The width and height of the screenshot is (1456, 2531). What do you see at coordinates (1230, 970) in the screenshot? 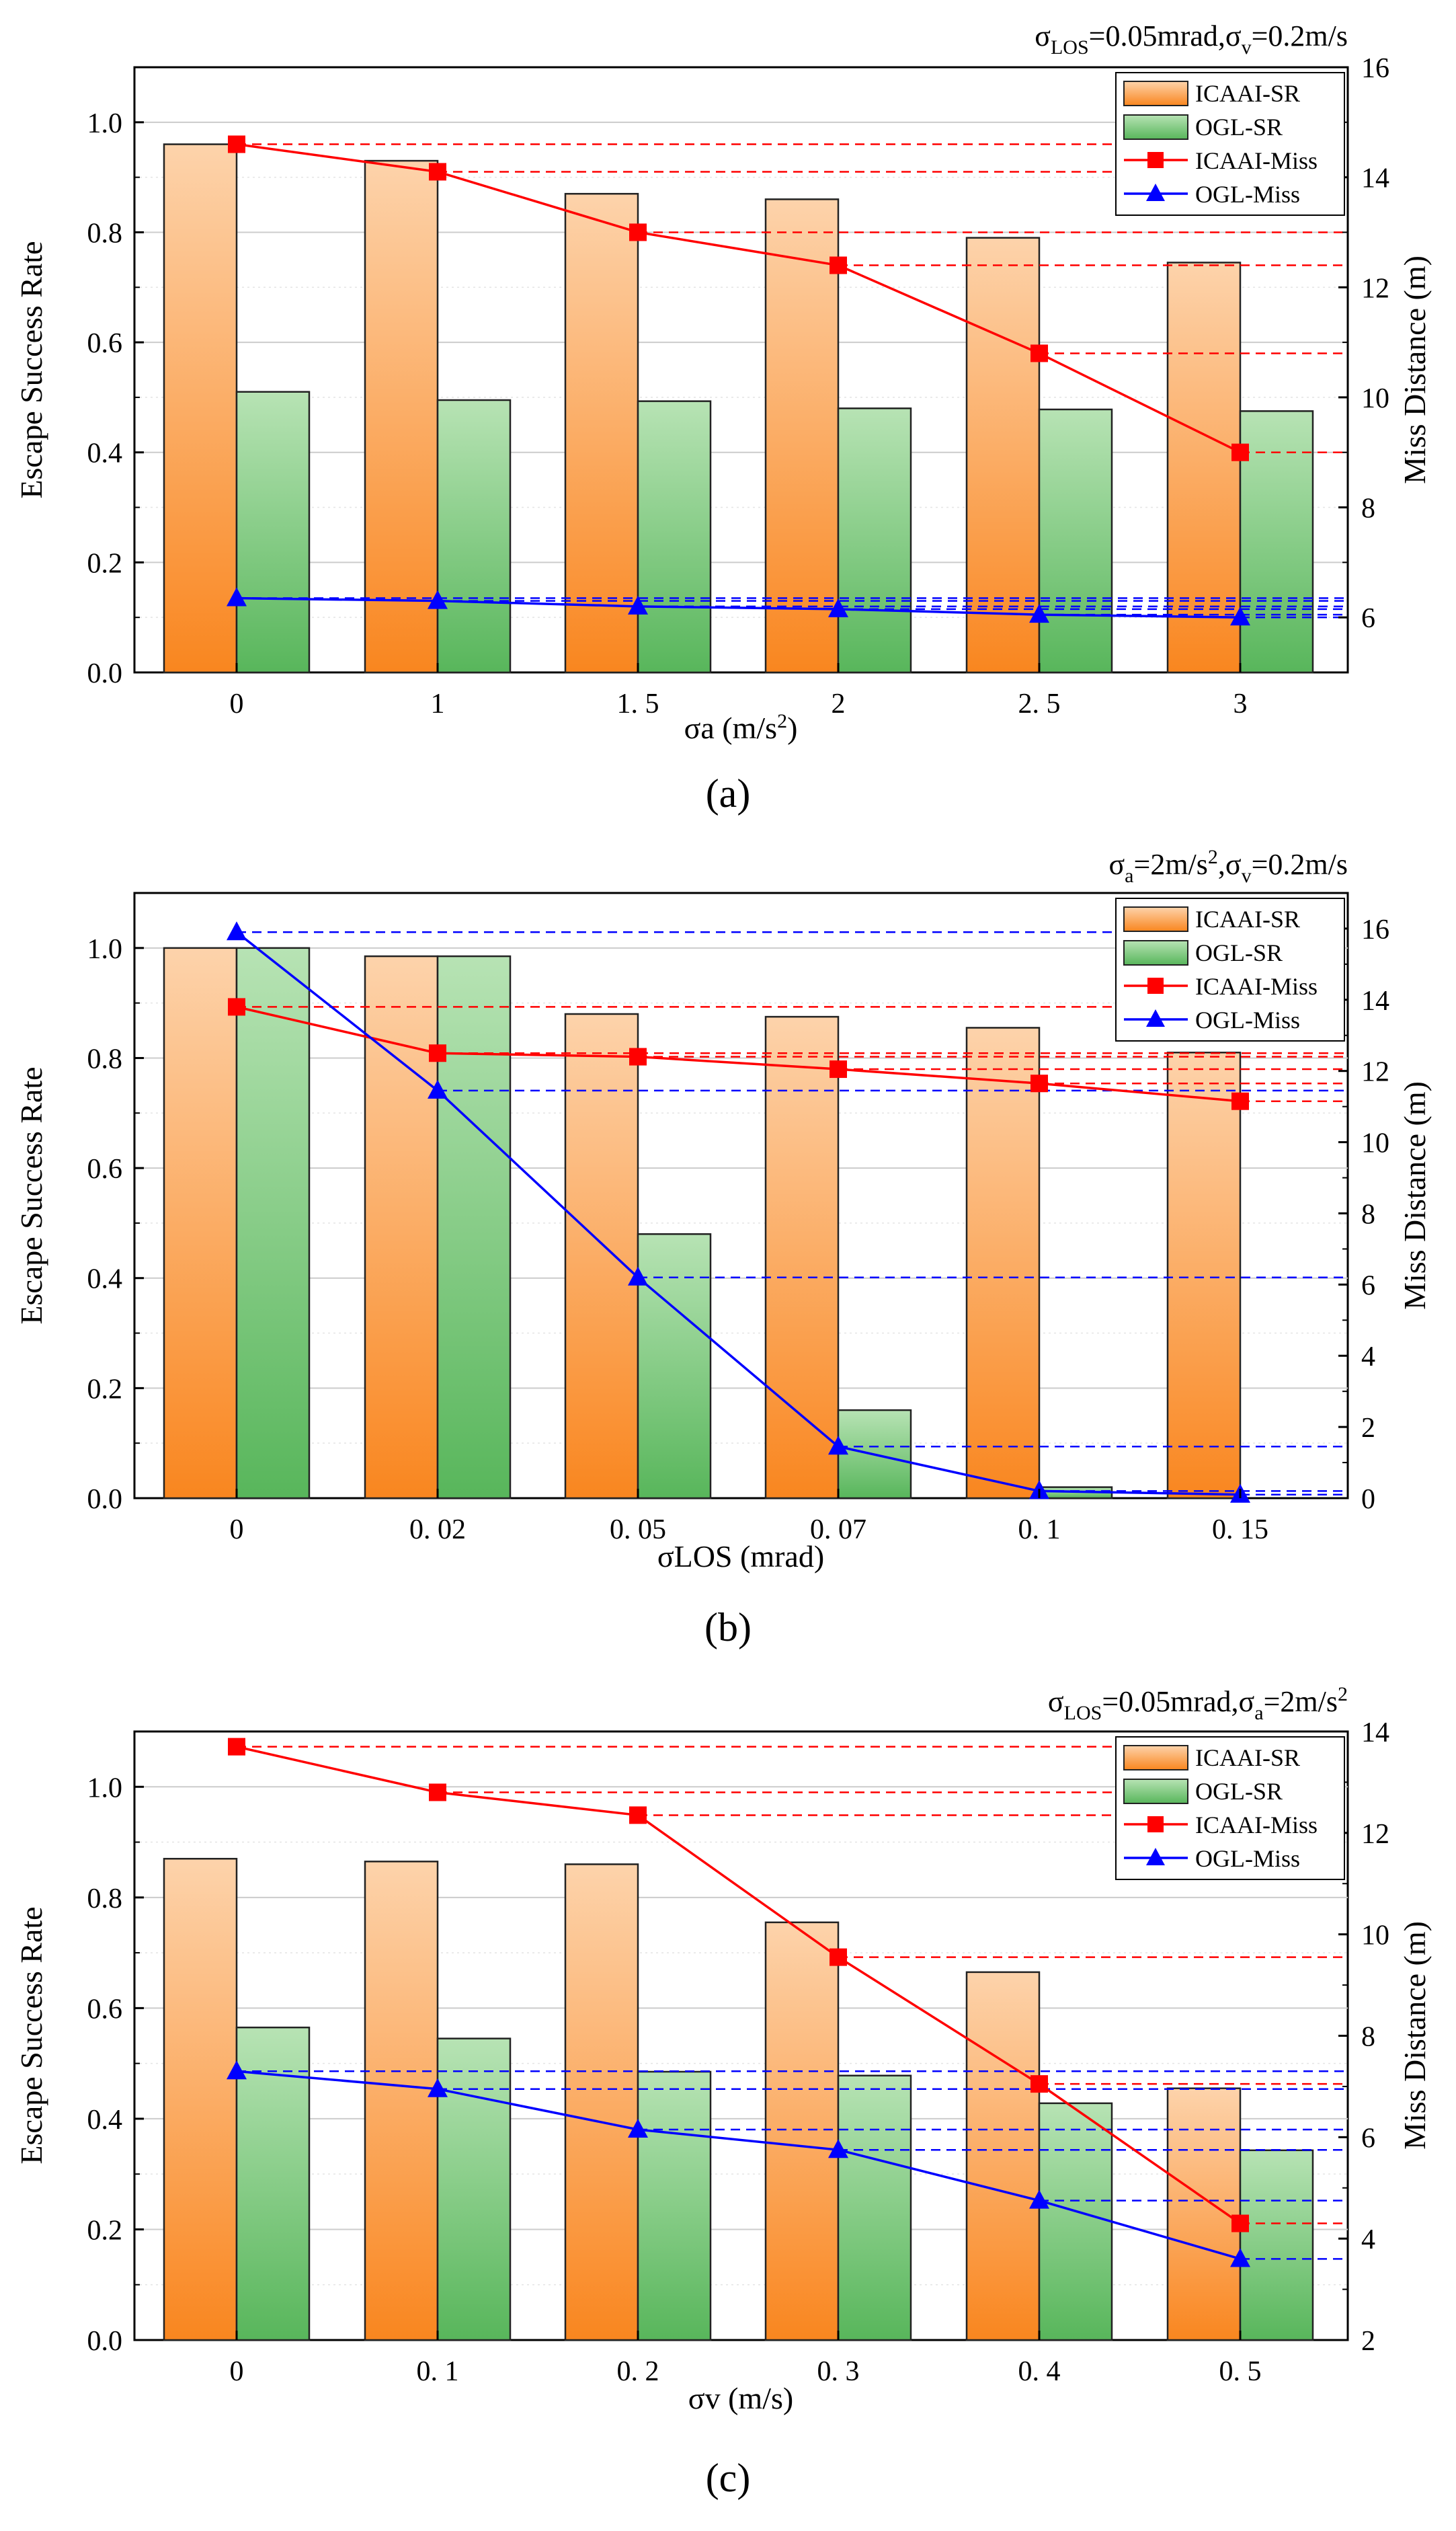
I see `panel-b-legend: ICAAI-SR OGL-SR ICAAI-Miss OGL-Miss` at bounding box center [1230, 970].